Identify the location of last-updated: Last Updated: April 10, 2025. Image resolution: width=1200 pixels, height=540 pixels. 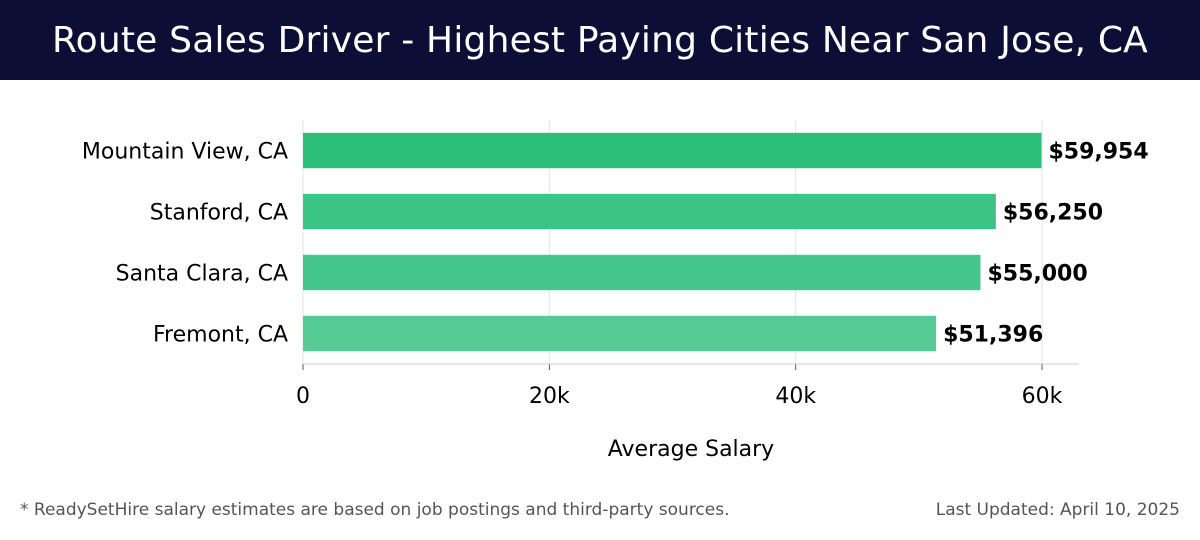
(1057, 510).